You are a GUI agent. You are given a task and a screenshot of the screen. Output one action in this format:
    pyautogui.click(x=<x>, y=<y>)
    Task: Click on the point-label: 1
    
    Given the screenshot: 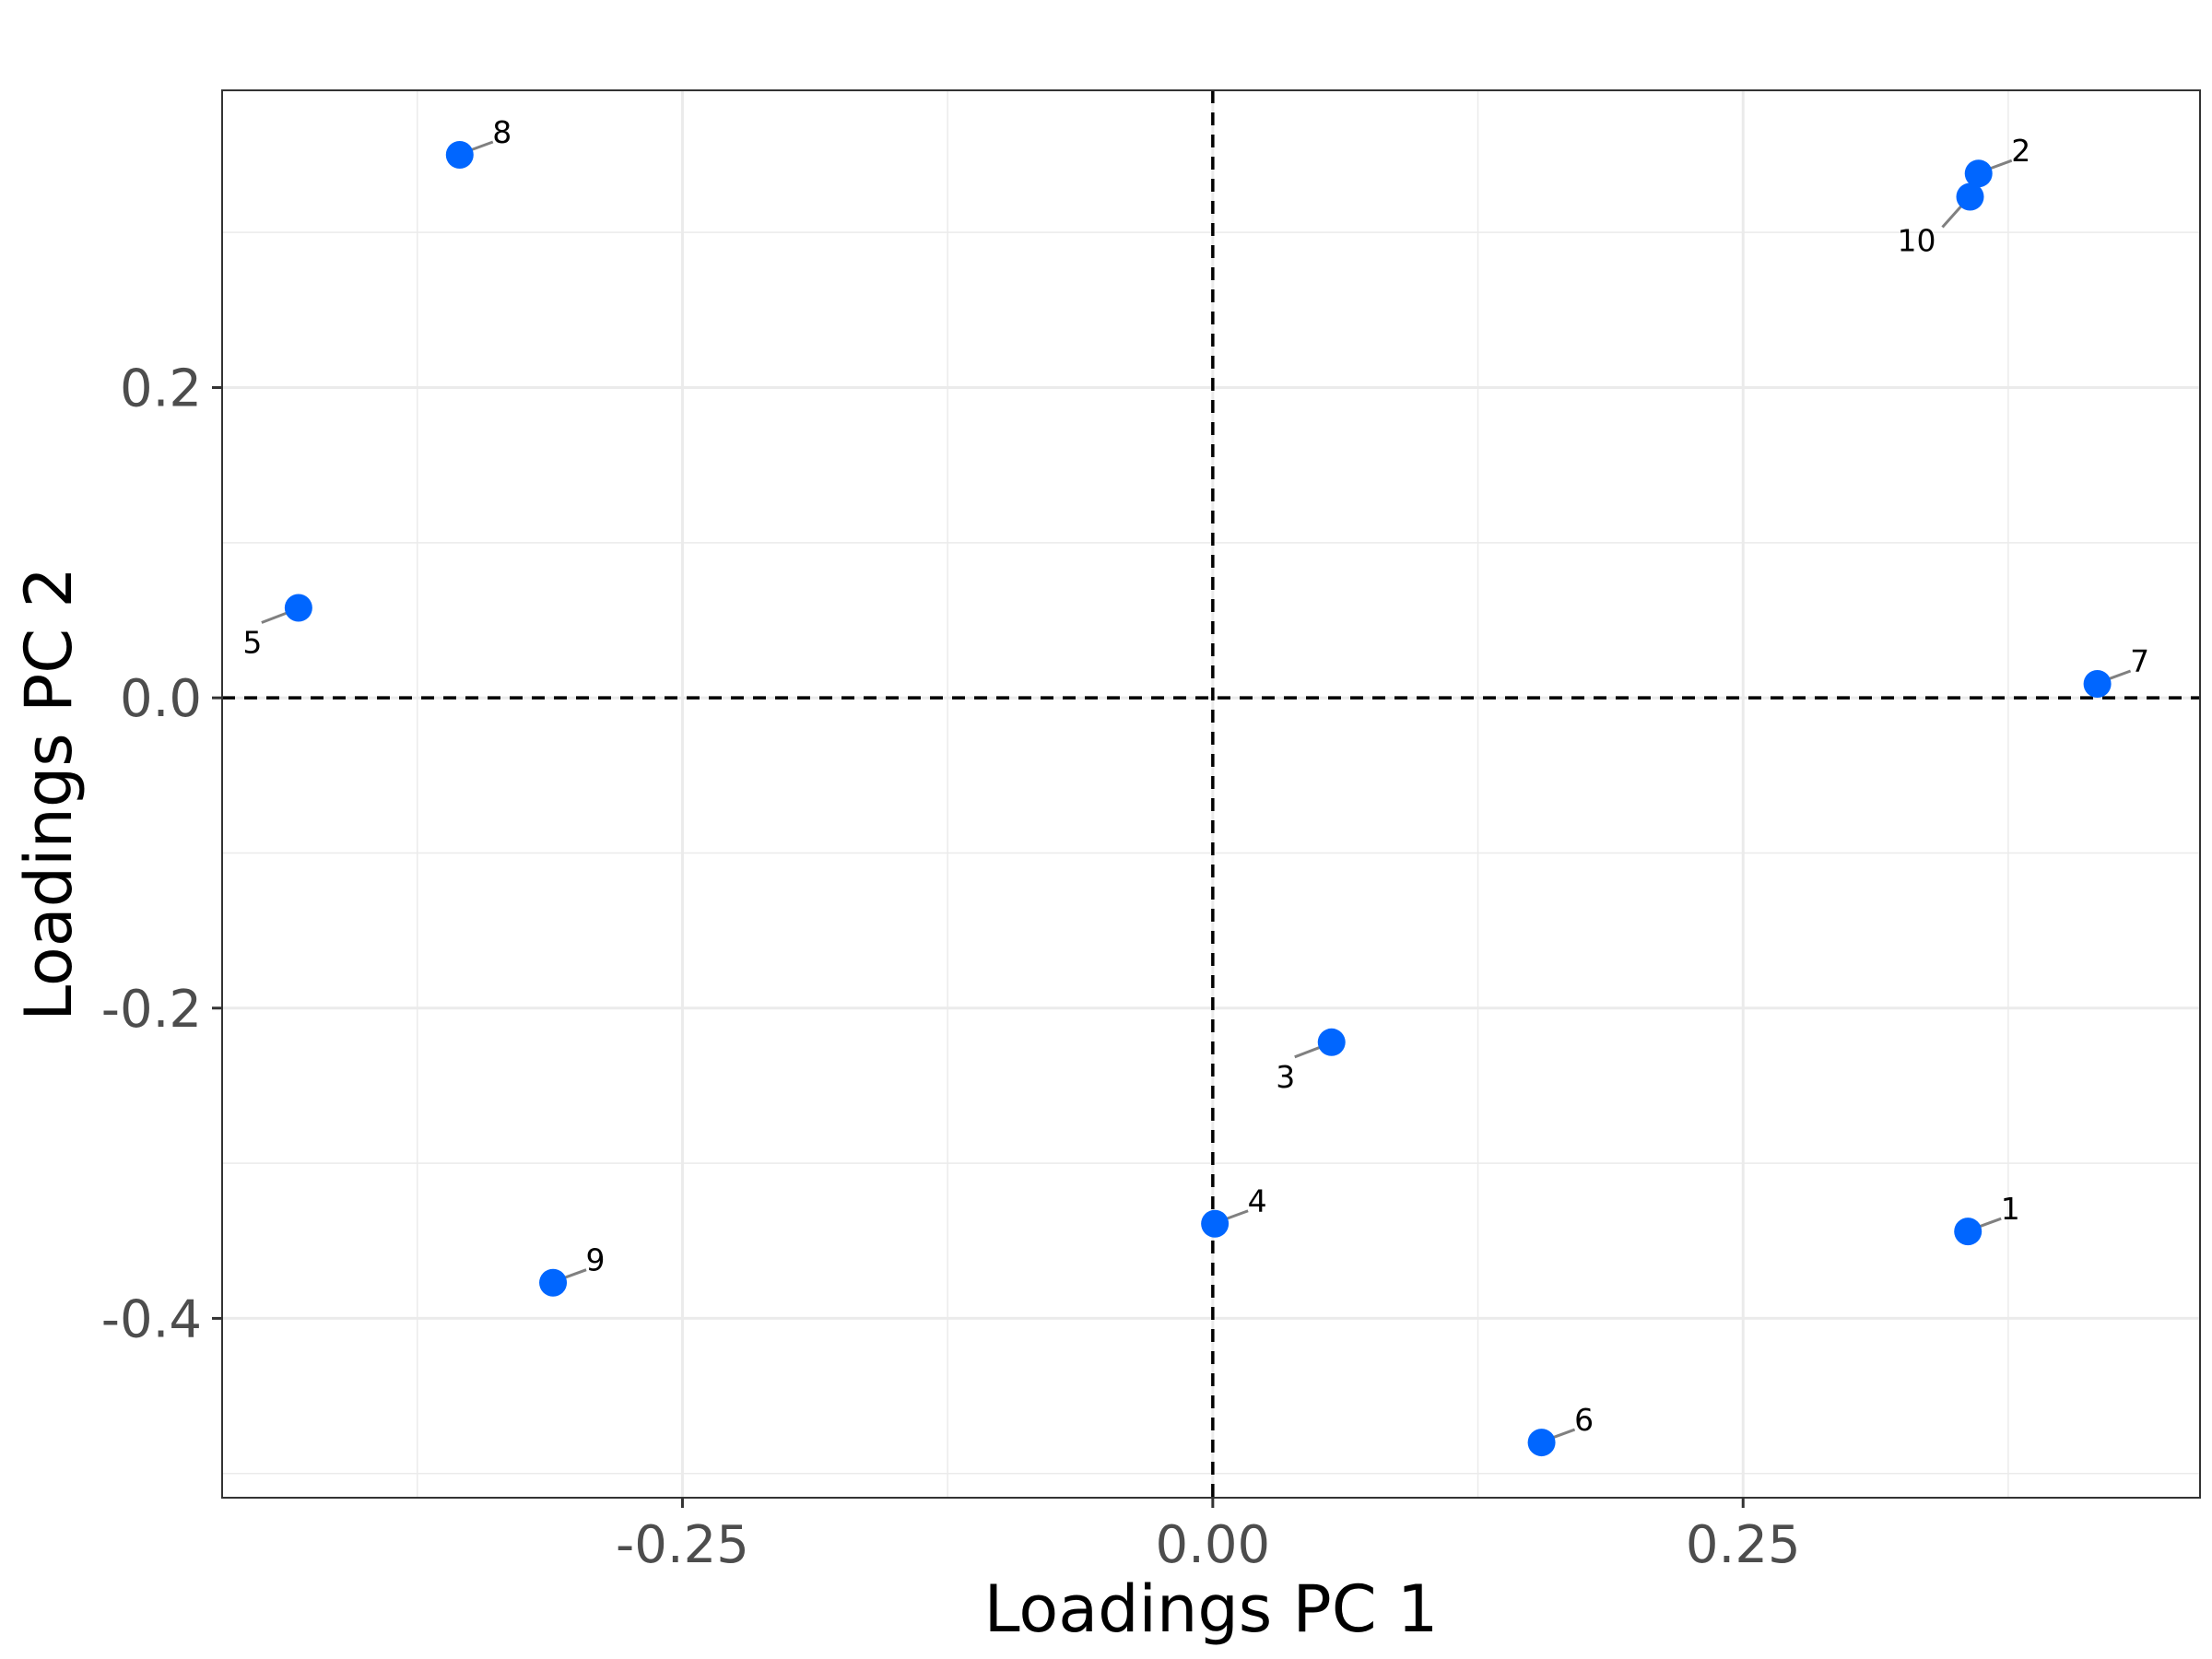 What is the action you would take?
    pyautogui.click(x=2010, y=1209)
    